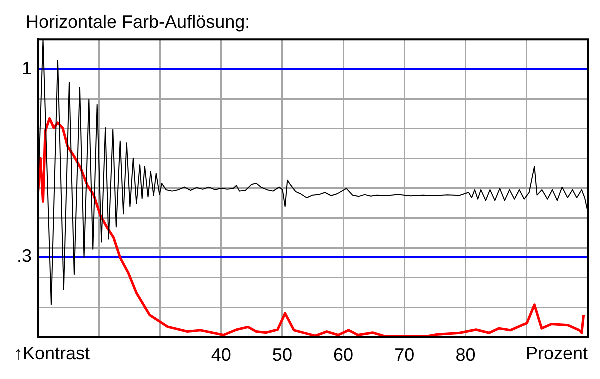 The height and width of the screenshot is (379, 600). I want to click on x-tick-label: 70, so click(404, 355).